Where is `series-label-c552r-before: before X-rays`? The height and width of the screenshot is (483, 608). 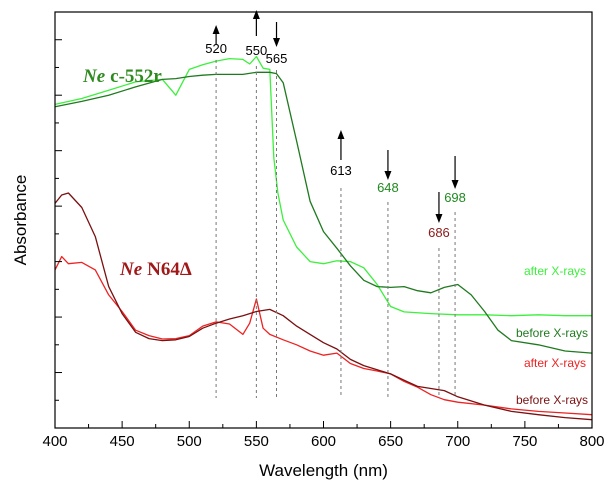
series-label-c552r-before: before X-rays is located at coordinates (552, 333).